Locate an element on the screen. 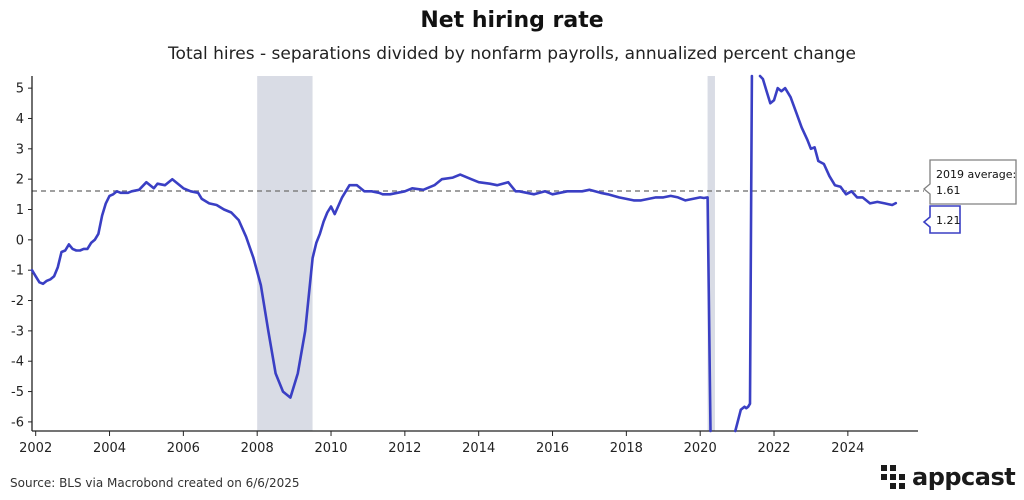 This screenshot has width=1024, height=500. x-tick-label: 2022 is located at coordinates (773, 448).